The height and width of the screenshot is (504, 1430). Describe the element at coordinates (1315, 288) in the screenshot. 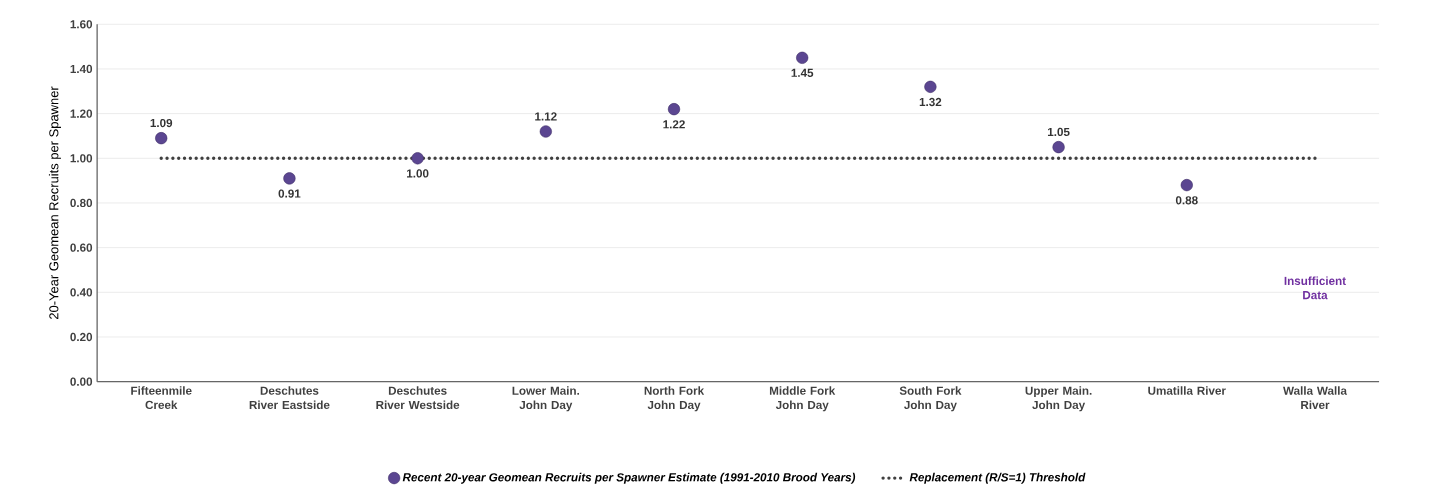

I see `annotation: Insufficient Data` at that location.